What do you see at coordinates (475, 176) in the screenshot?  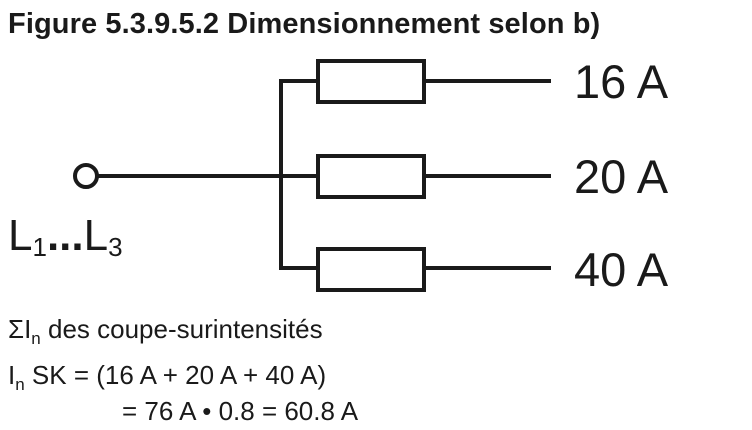 I see `branch-20a: 20 A` at bounding box center [475, 176].